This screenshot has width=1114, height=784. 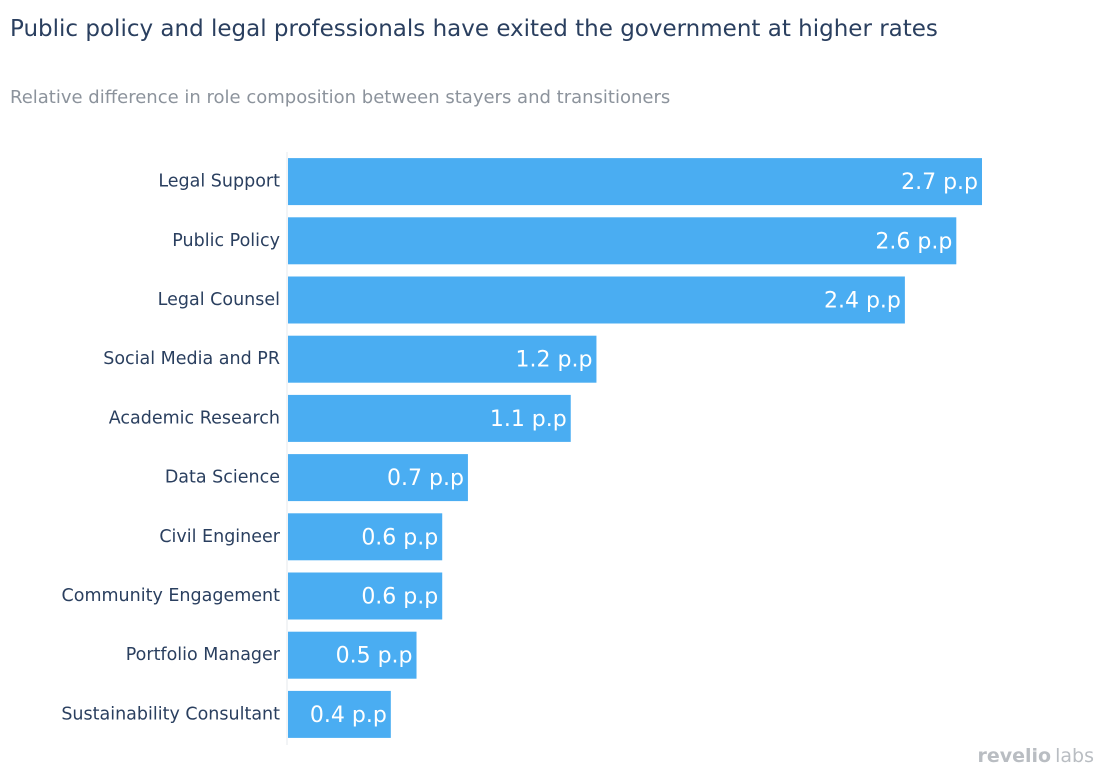 I want to click on value-label: 1.1 p.p, so click(x=528, y=419).